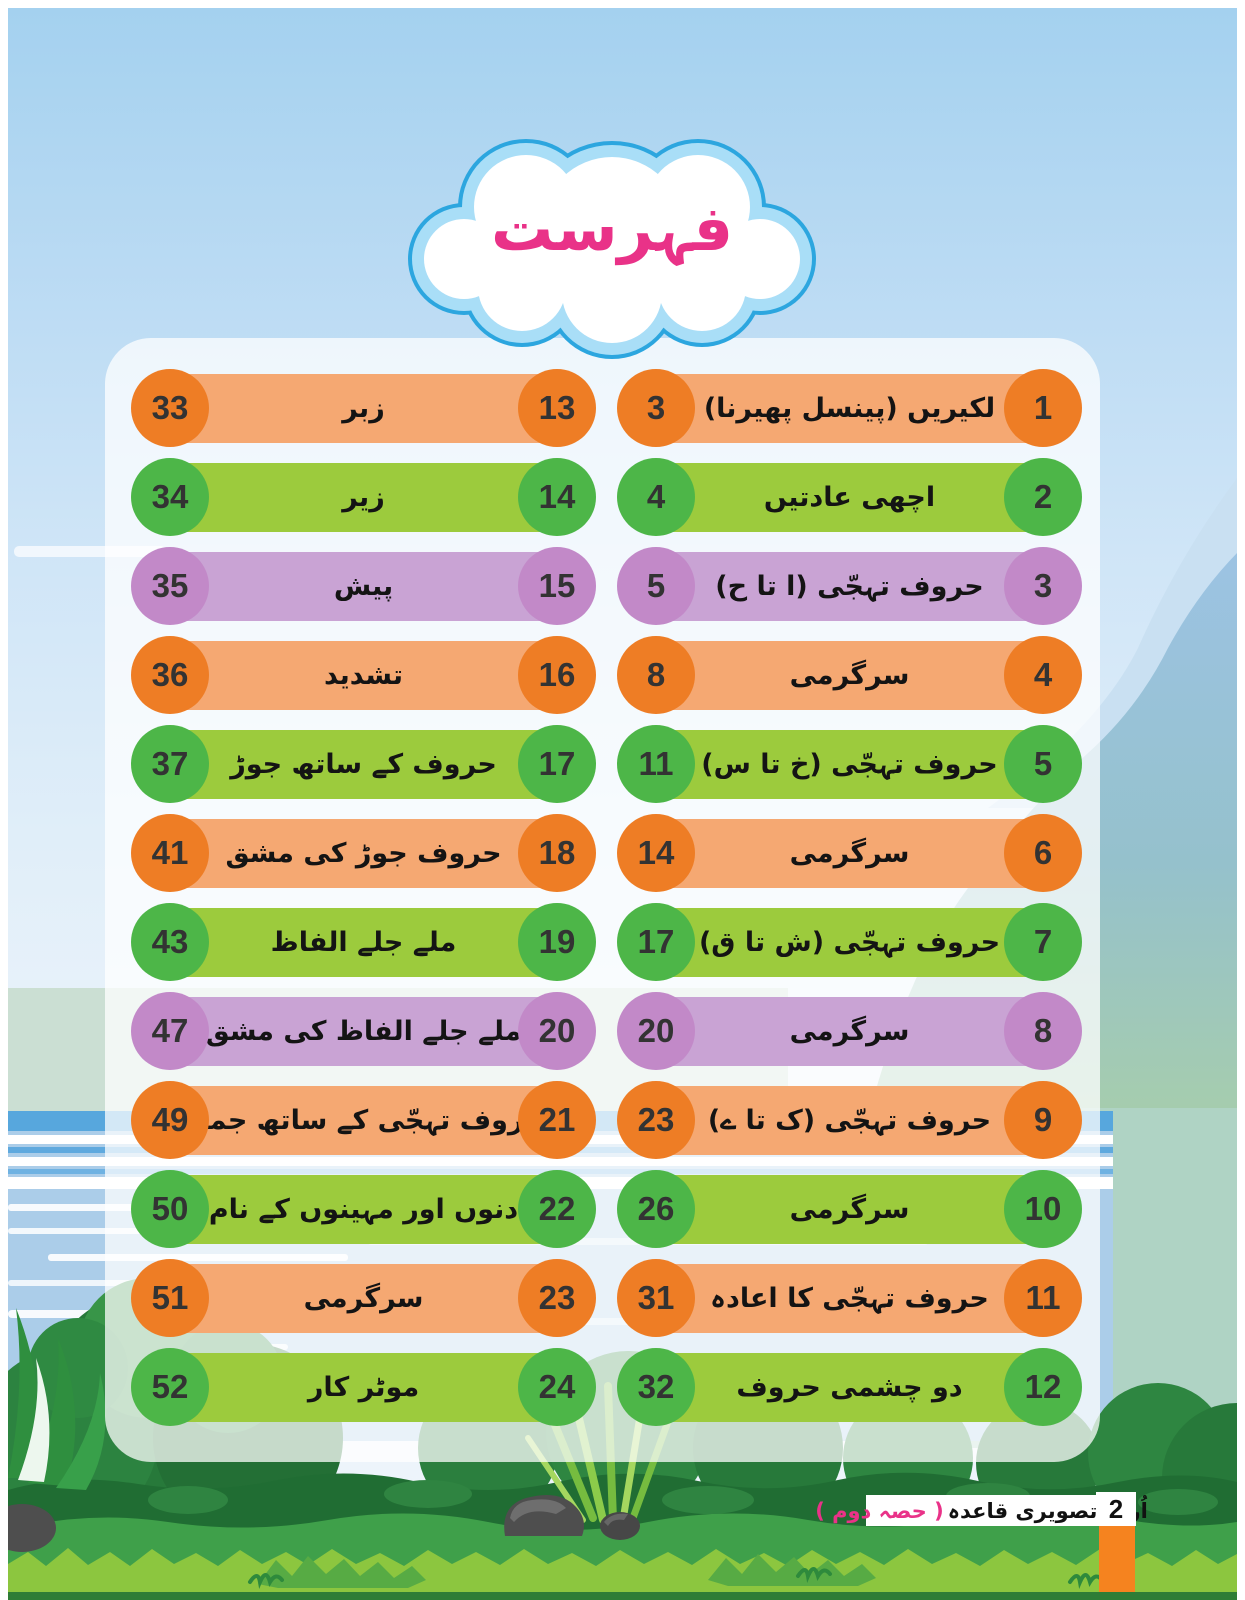  I want to click on chapter-number-badge: 16, so click(557, 675).